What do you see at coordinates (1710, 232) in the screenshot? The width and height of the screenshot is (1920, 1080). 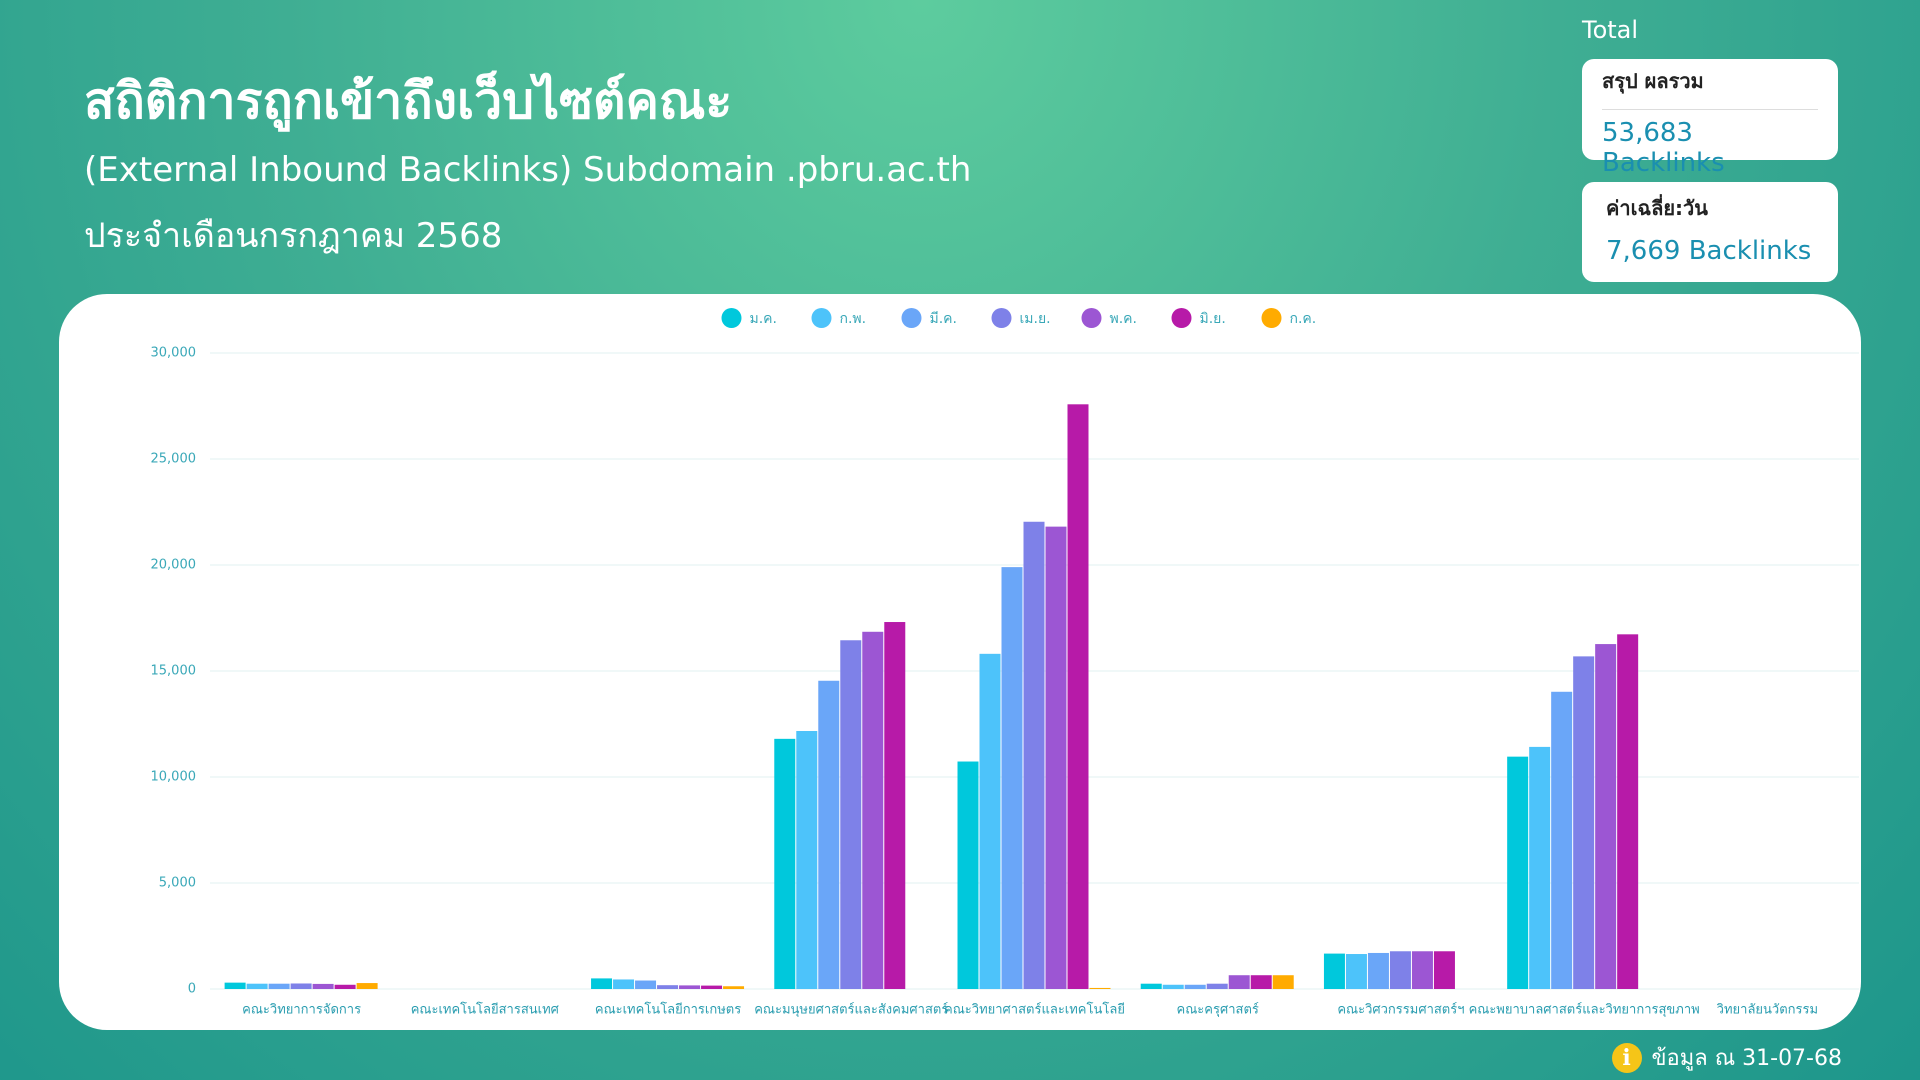 I see `average-card: ค่าเฉลี่ย:วัน 7,669 Backlinks` at bounding box center [1710, 232].